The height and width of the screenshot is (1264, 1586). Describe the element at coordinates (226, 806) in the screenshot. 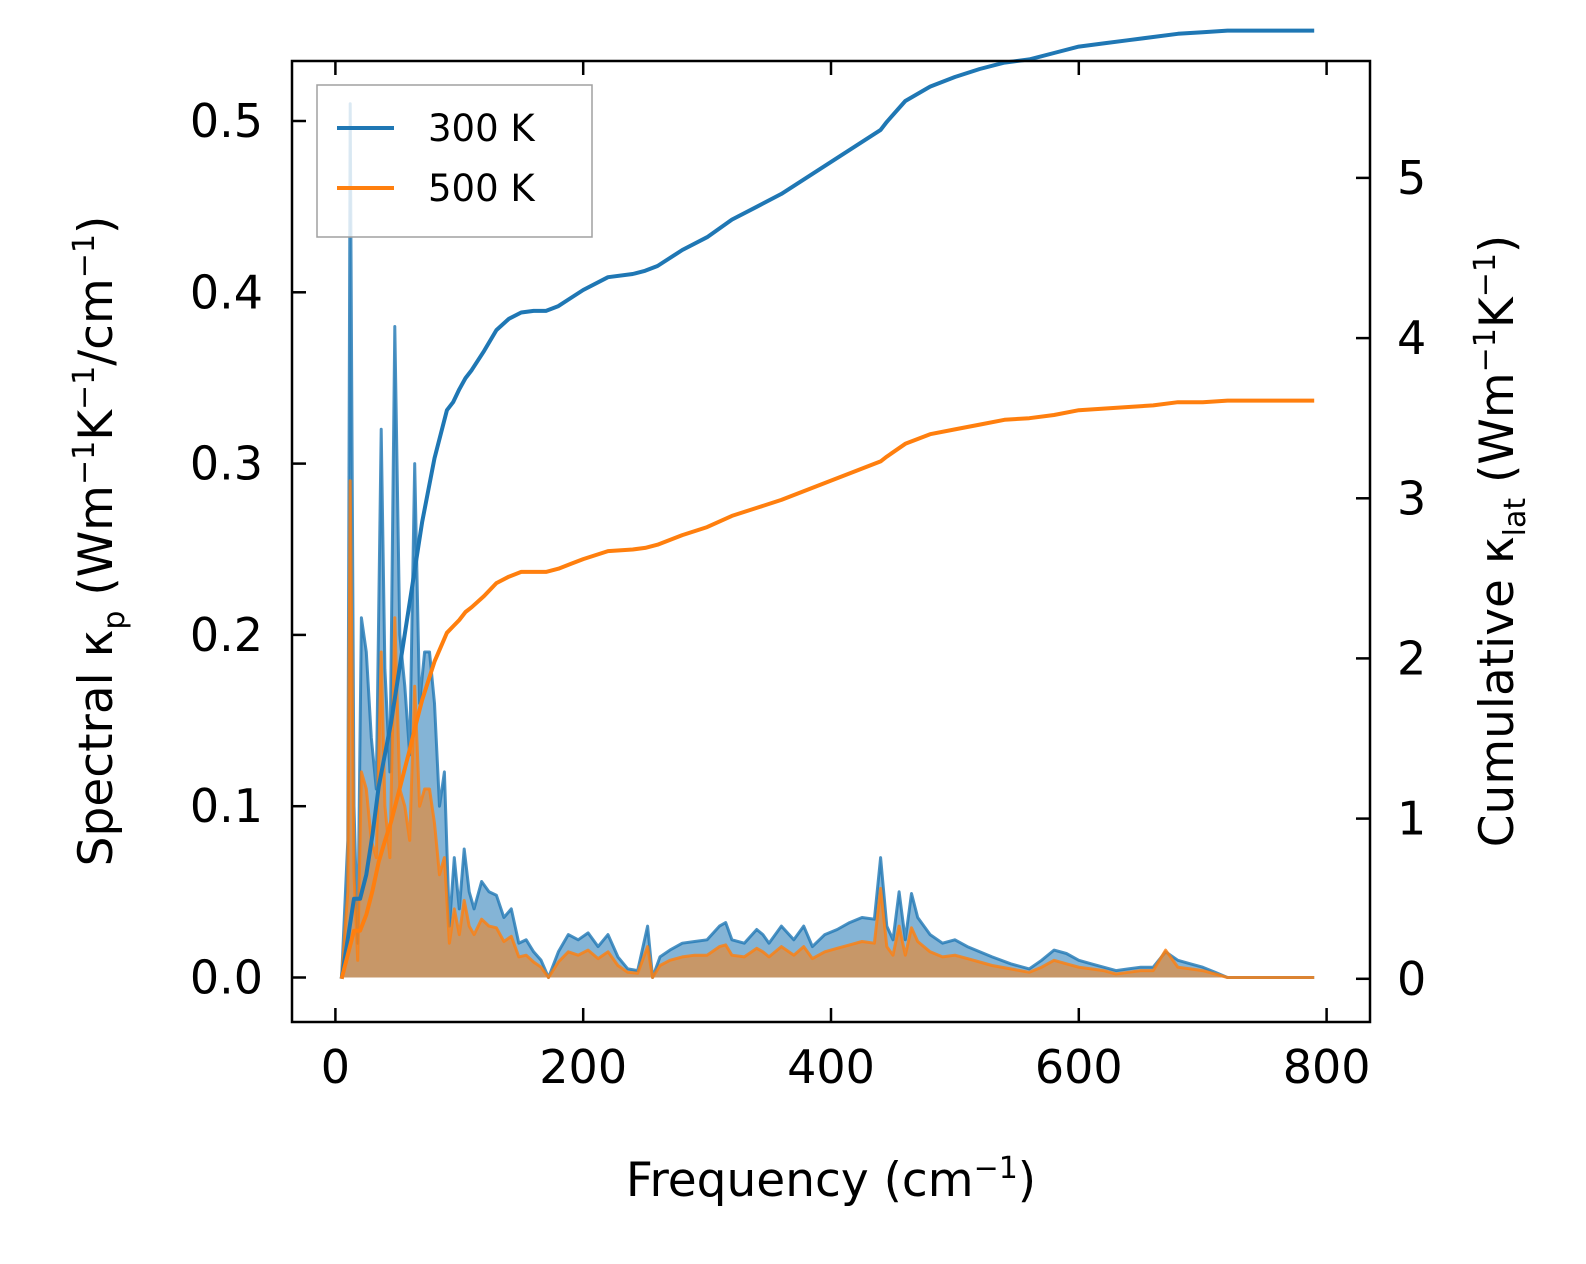

I see `left-y-tick-label: 0.1` at that location.